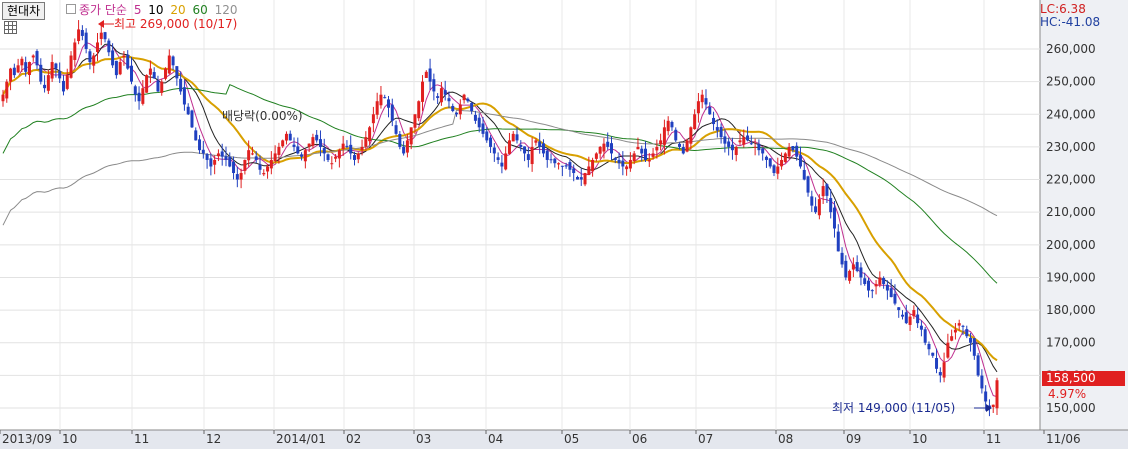 The image size is (1128, 449). I want to click on low-annotation: 최저 149,000 (11/05), so click(912, 408).